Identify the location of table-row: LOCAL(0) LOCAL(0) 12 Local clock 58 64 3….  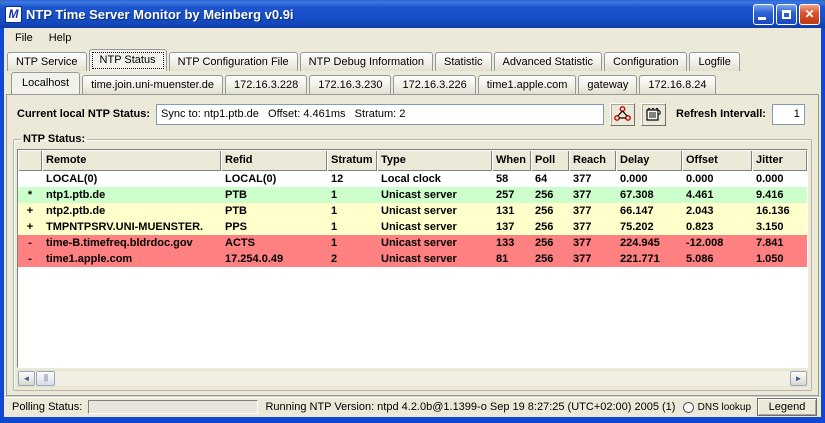
(412, 179).